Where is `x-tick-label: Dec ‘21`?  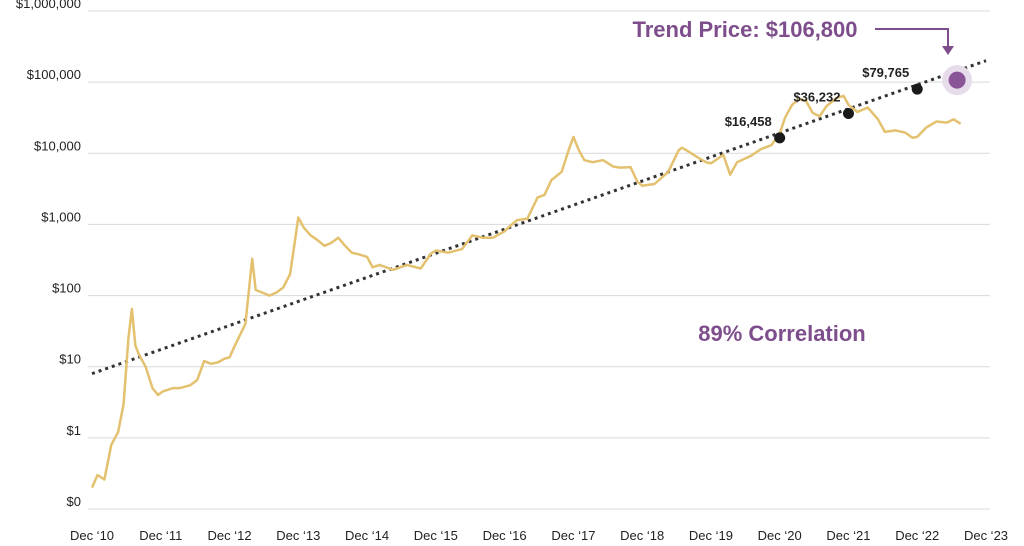
x-tick-label: Dec ‘21 is located at coordinates (848, 535).